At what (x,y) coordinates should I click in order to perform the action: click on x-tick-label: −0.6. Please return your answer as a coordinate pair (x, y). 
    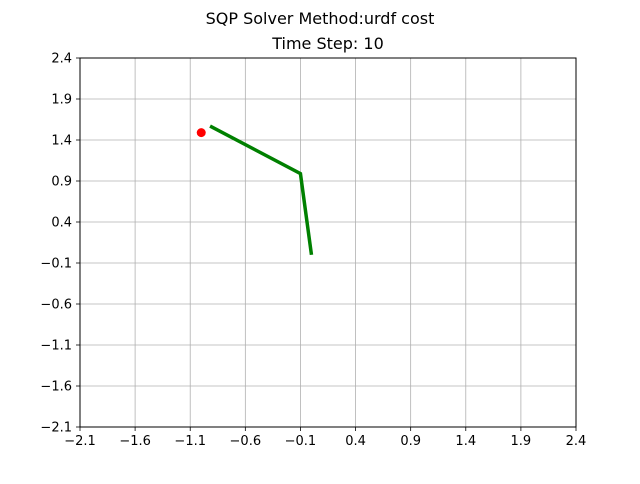
    Looking at the image, I should click on (246, 441).